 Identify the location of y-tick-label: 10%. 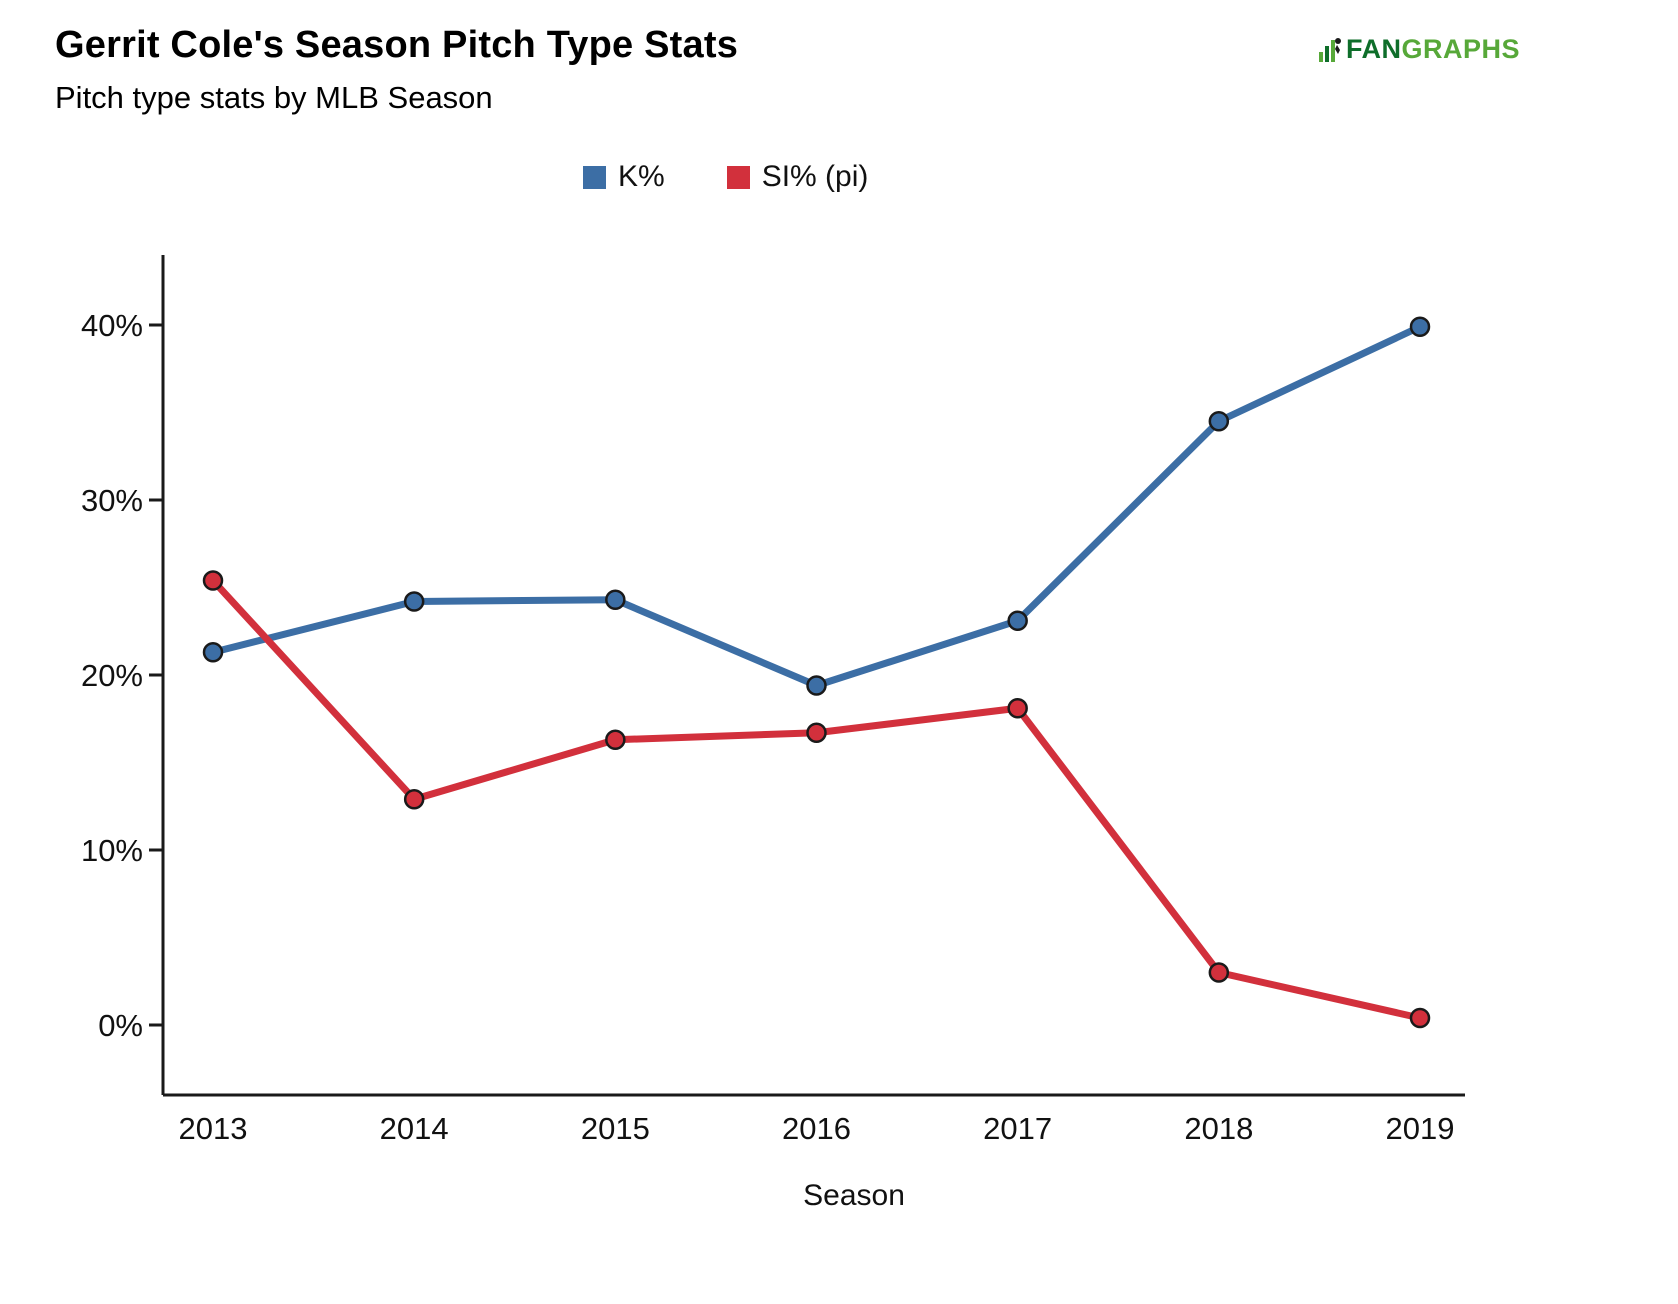
(112, 850).